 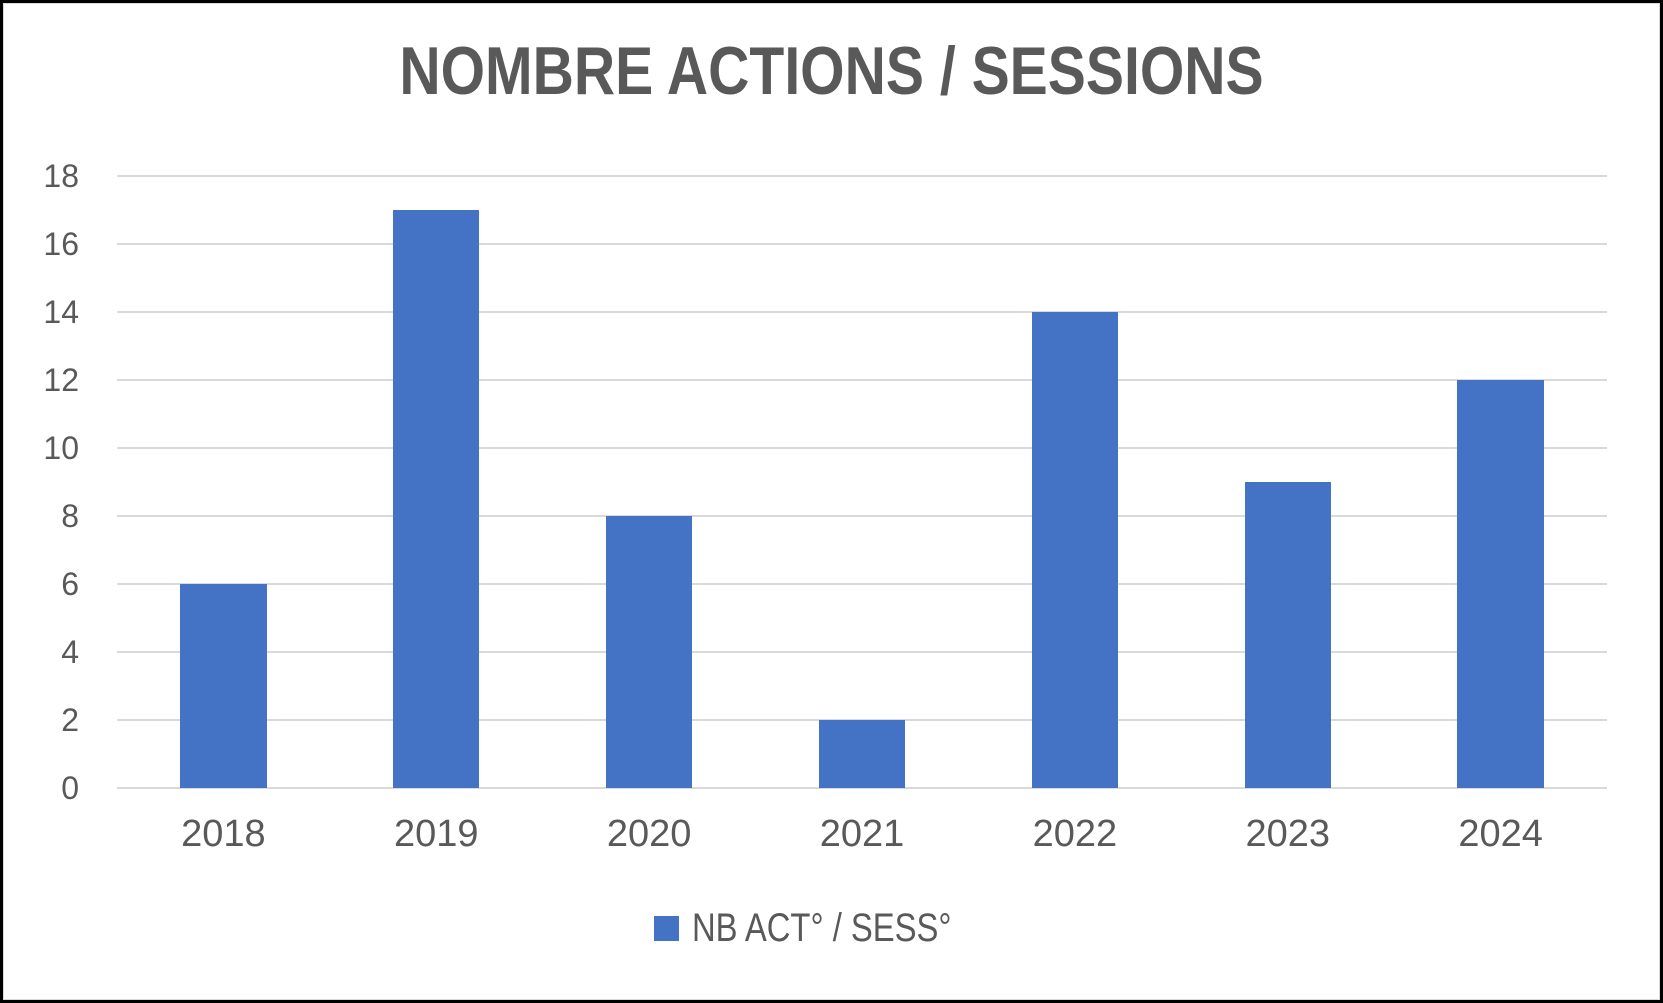 I want to click on x-axis-label-2021: 2021, so click(x=862, y=834).